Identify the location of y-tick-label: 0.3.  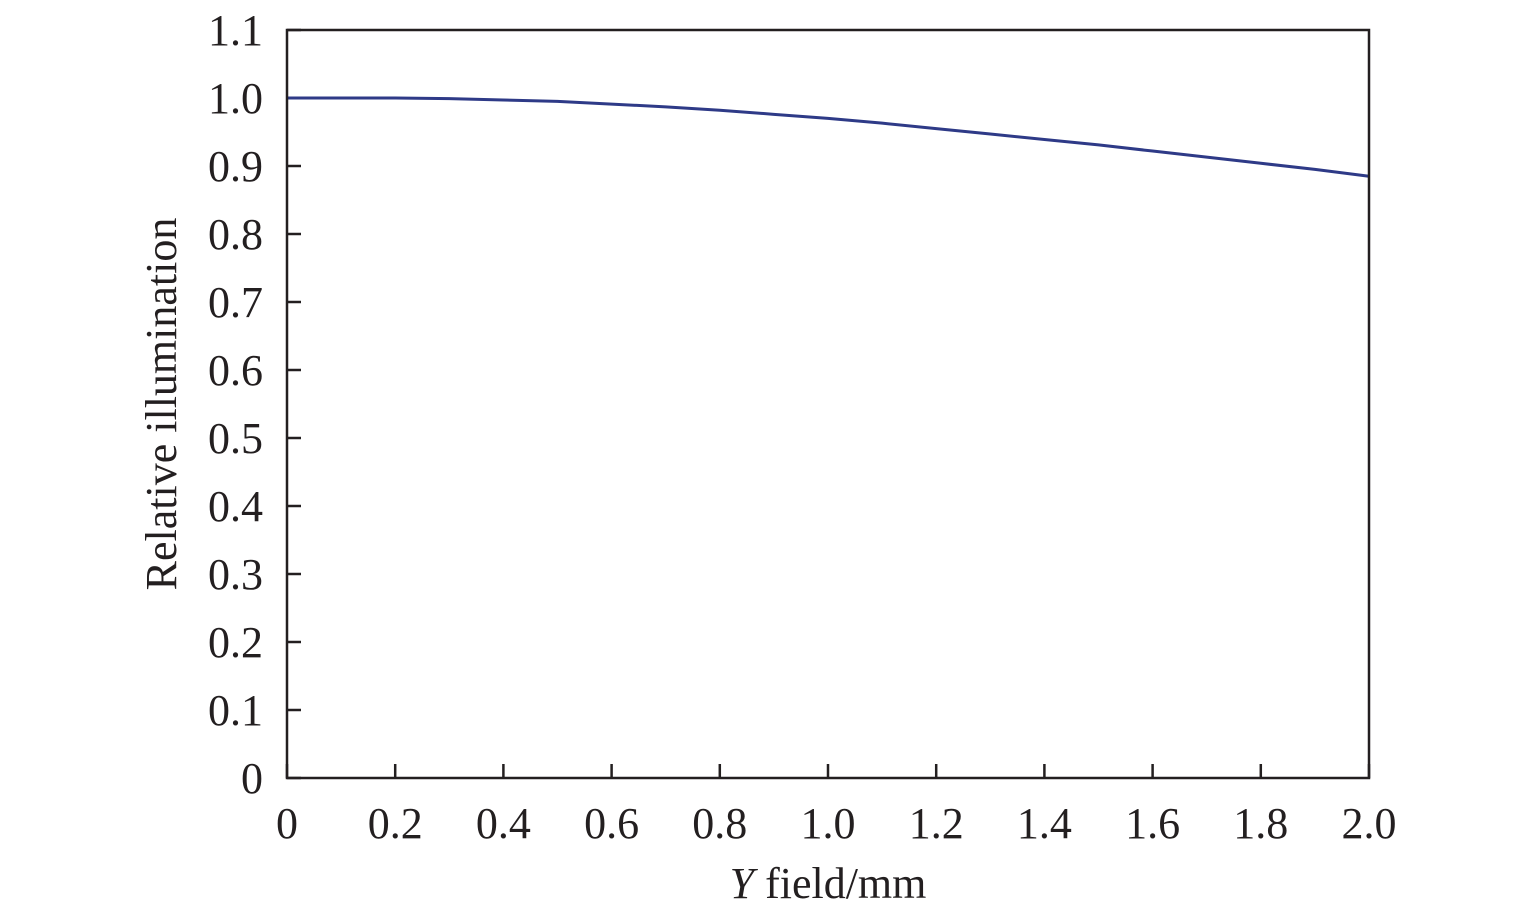
(235, 574).